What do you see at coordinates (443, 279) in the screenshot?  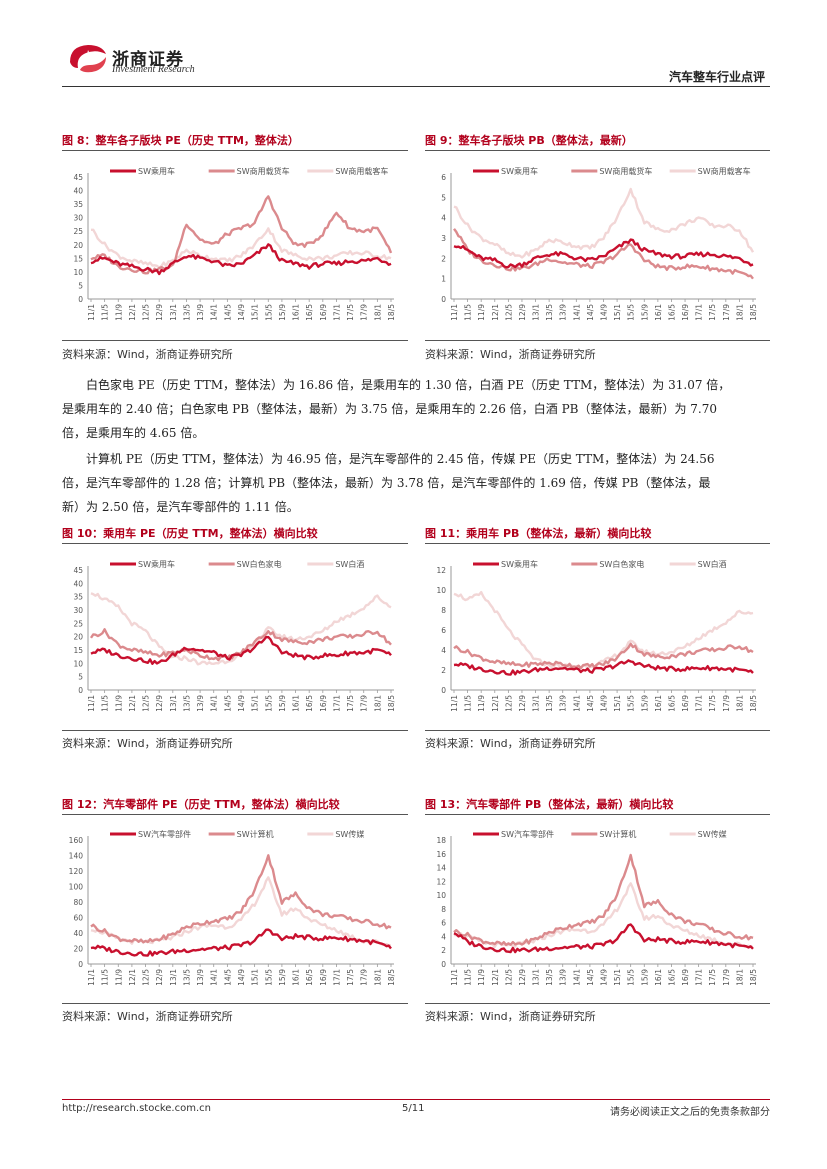 I see `y-tick-label: 1` at bounding box center [443, 279].